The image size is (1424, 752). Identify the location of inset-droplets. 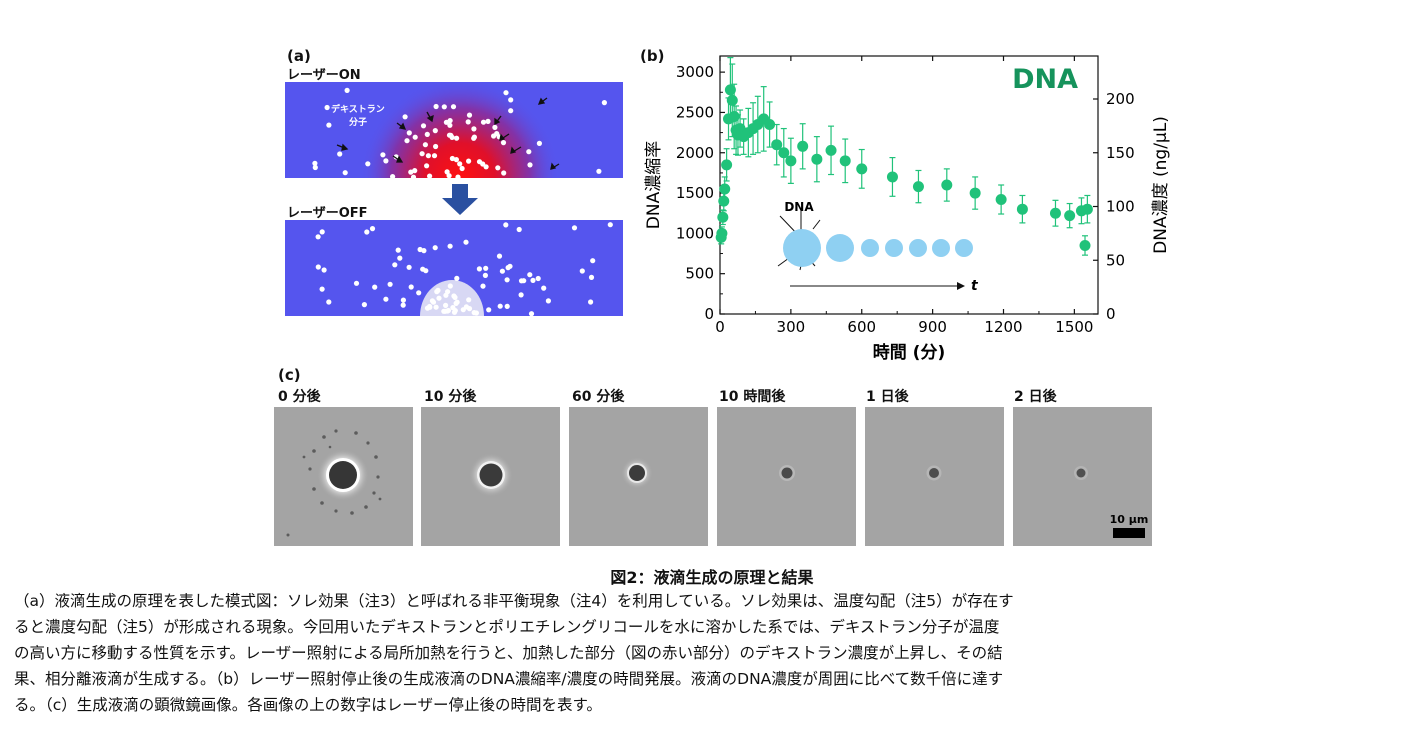
(878, 248).